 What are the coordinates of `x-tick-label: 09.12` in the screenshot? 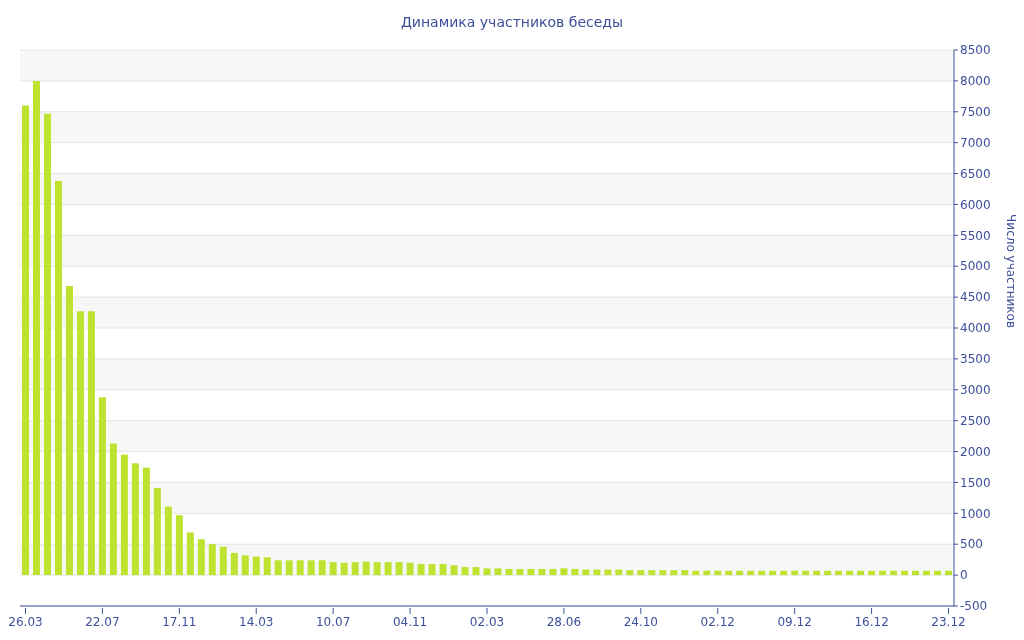 It's located at (794, 622).